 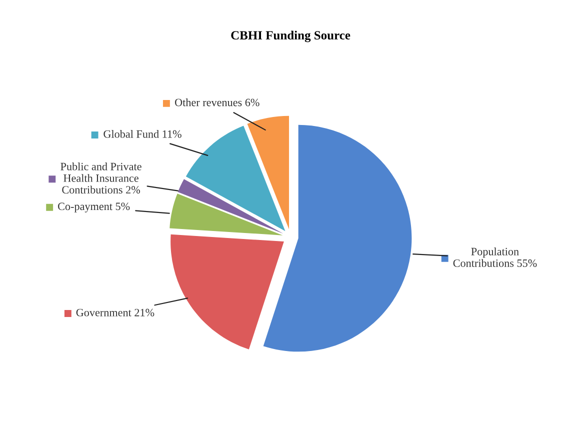 What do you see at coordinates (290, 36) in the screenshot?
I see `chart-title: CBHI Funding Source` at bounding box center [290, 36].